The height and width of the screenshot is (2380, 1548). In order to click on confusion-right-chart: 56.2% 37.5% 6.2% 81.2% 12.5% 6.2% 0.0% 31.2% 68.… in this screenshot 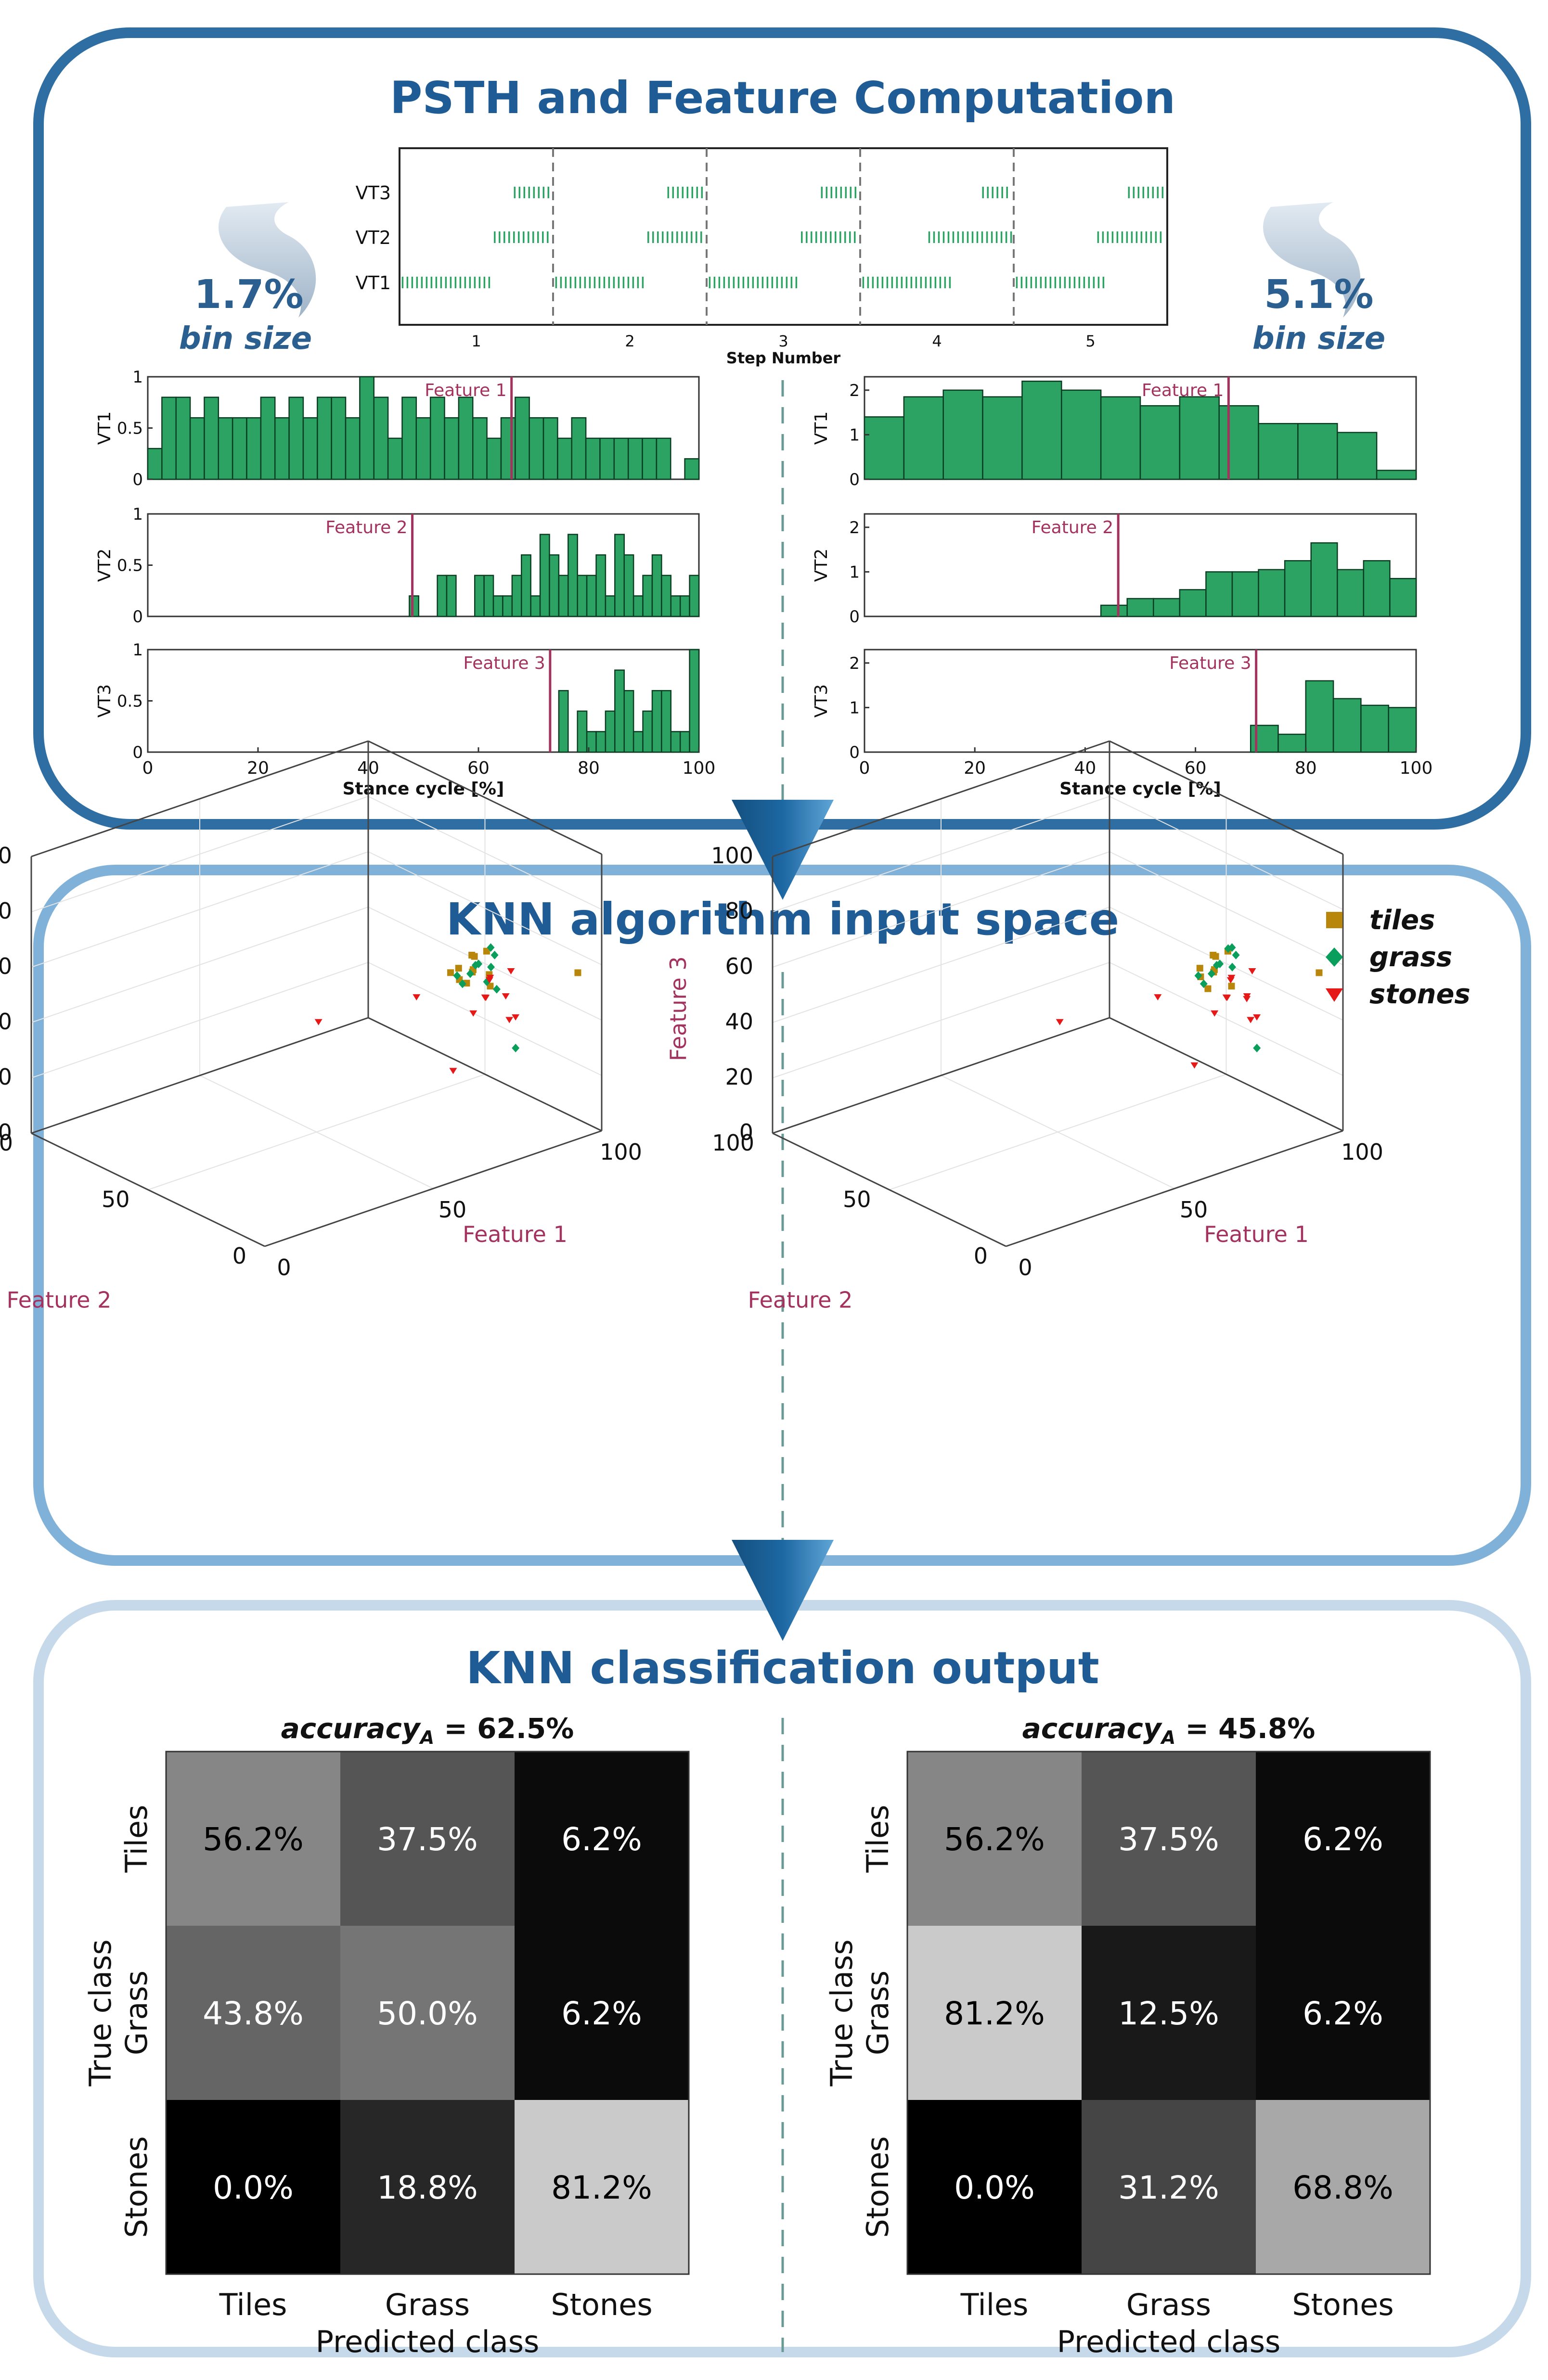, I will do `click(1128, 2035)`.